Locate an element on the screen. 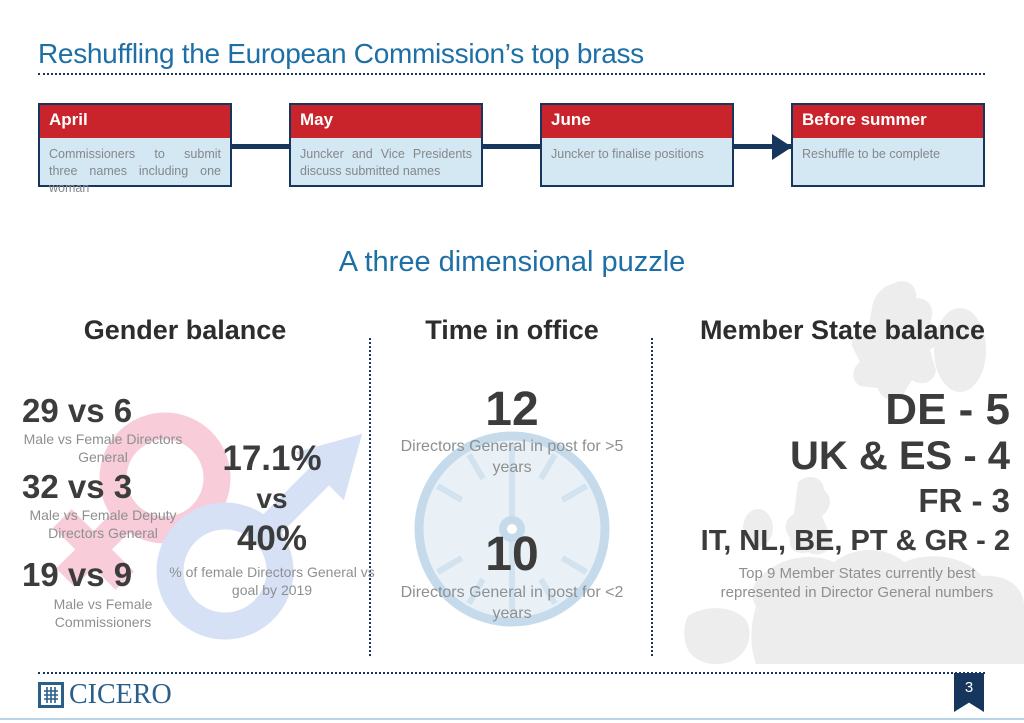 This screenshot has width=1024, height=723. timeline-month-label: June is located at coordinates (637, 121).